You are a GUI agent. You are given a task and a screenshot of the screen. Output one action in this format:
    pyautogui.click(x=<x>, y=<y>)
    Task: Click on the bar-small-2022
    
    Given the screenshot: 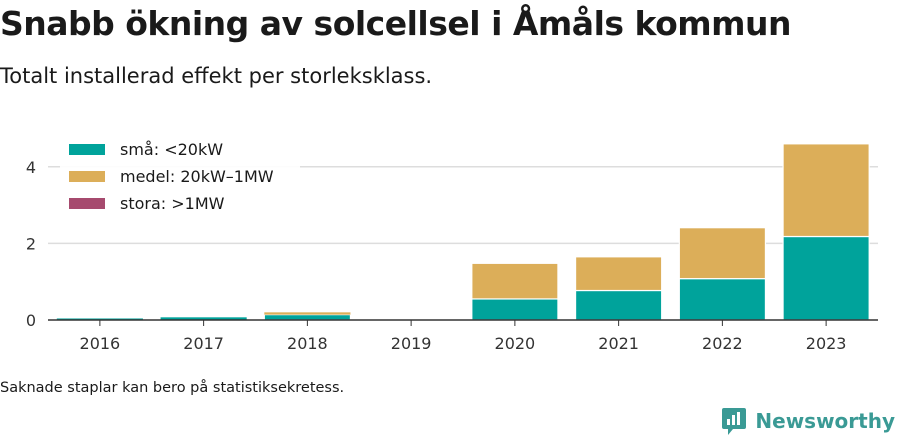 What is the action you would take?
    pyautogui.click(x=722, y=299)
    